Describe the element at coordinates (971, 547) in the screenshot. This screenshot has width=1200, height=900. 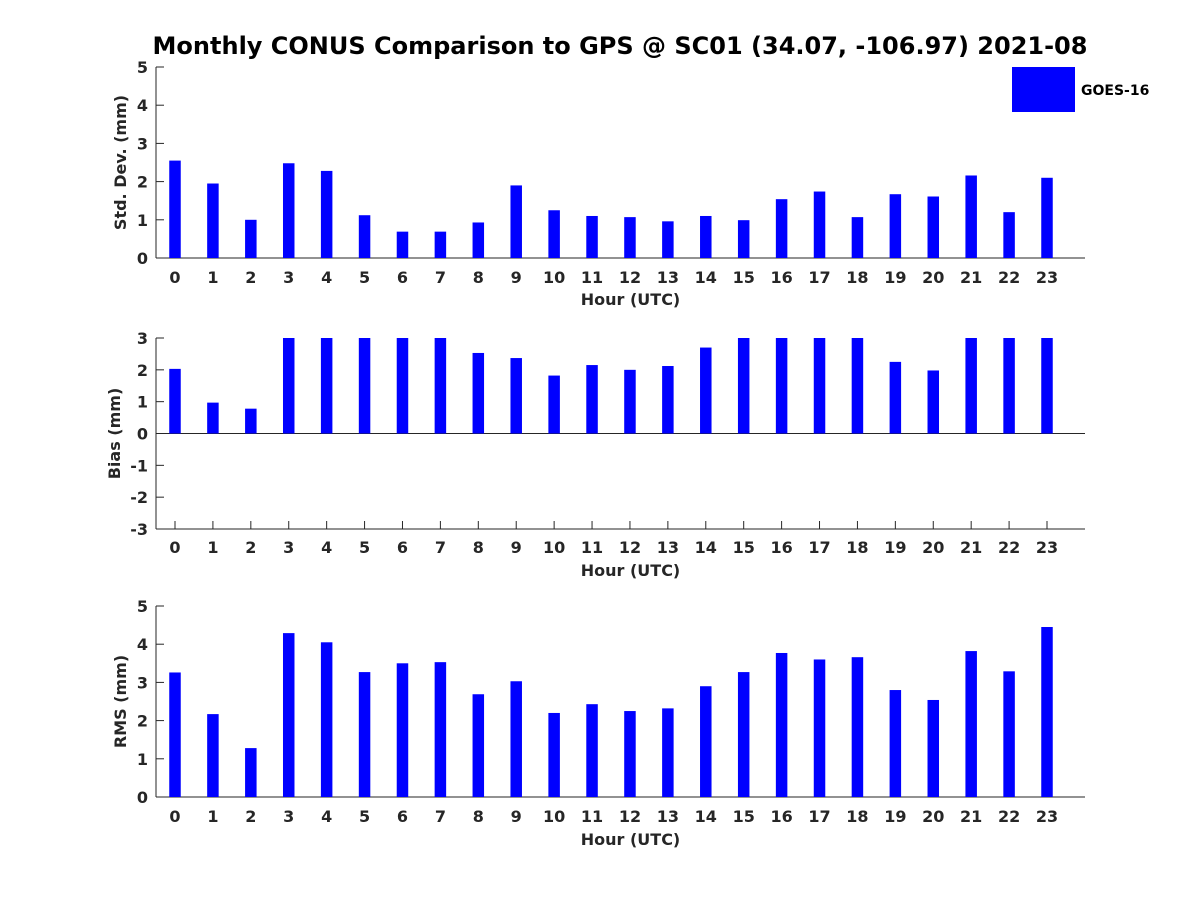
I see `x-tick-label: 21` at that location.